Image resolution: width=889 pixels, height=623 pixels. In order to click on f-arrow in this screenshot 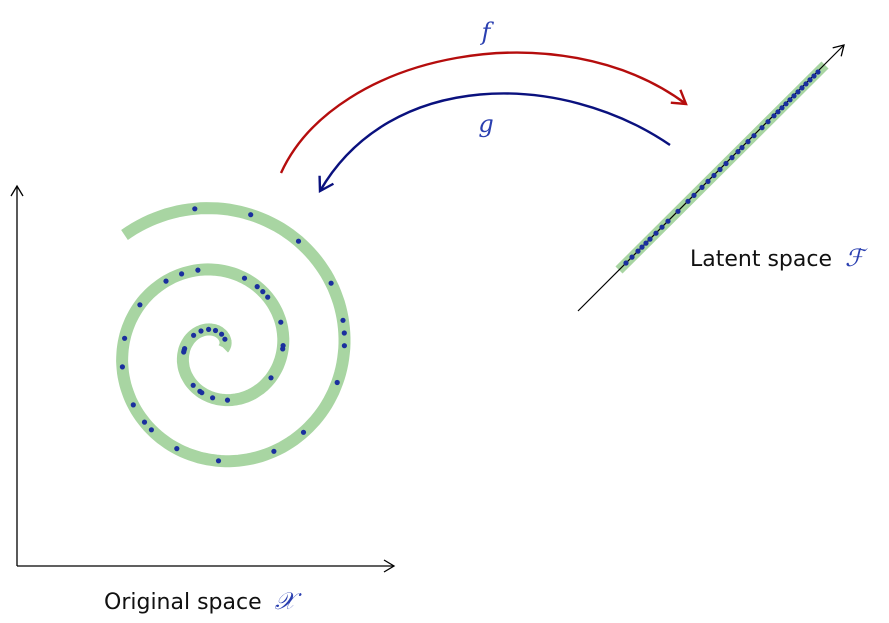, I will do `click(483, 112)`.